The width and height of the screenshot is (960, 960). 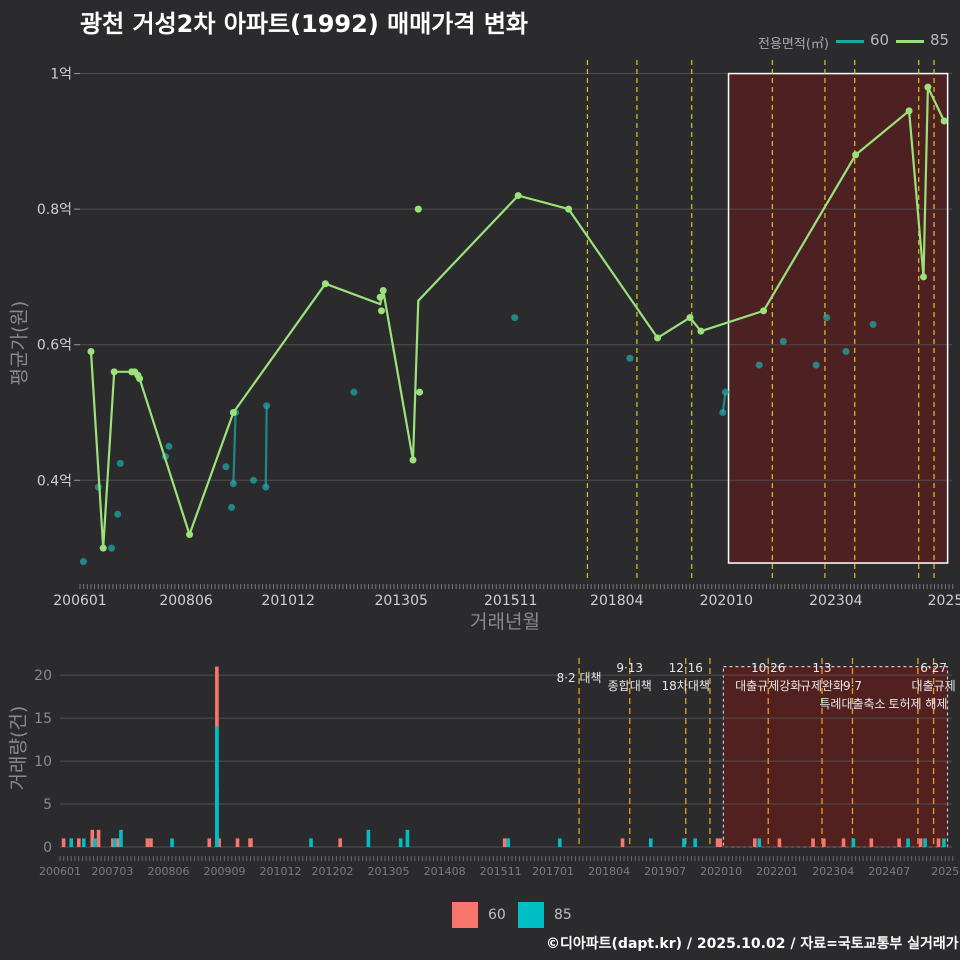 What do you see at coordinates (112, 871) in the screenshot?
I see `volume-x-tick-label-1: 200703` at bounding box center [112, 871].